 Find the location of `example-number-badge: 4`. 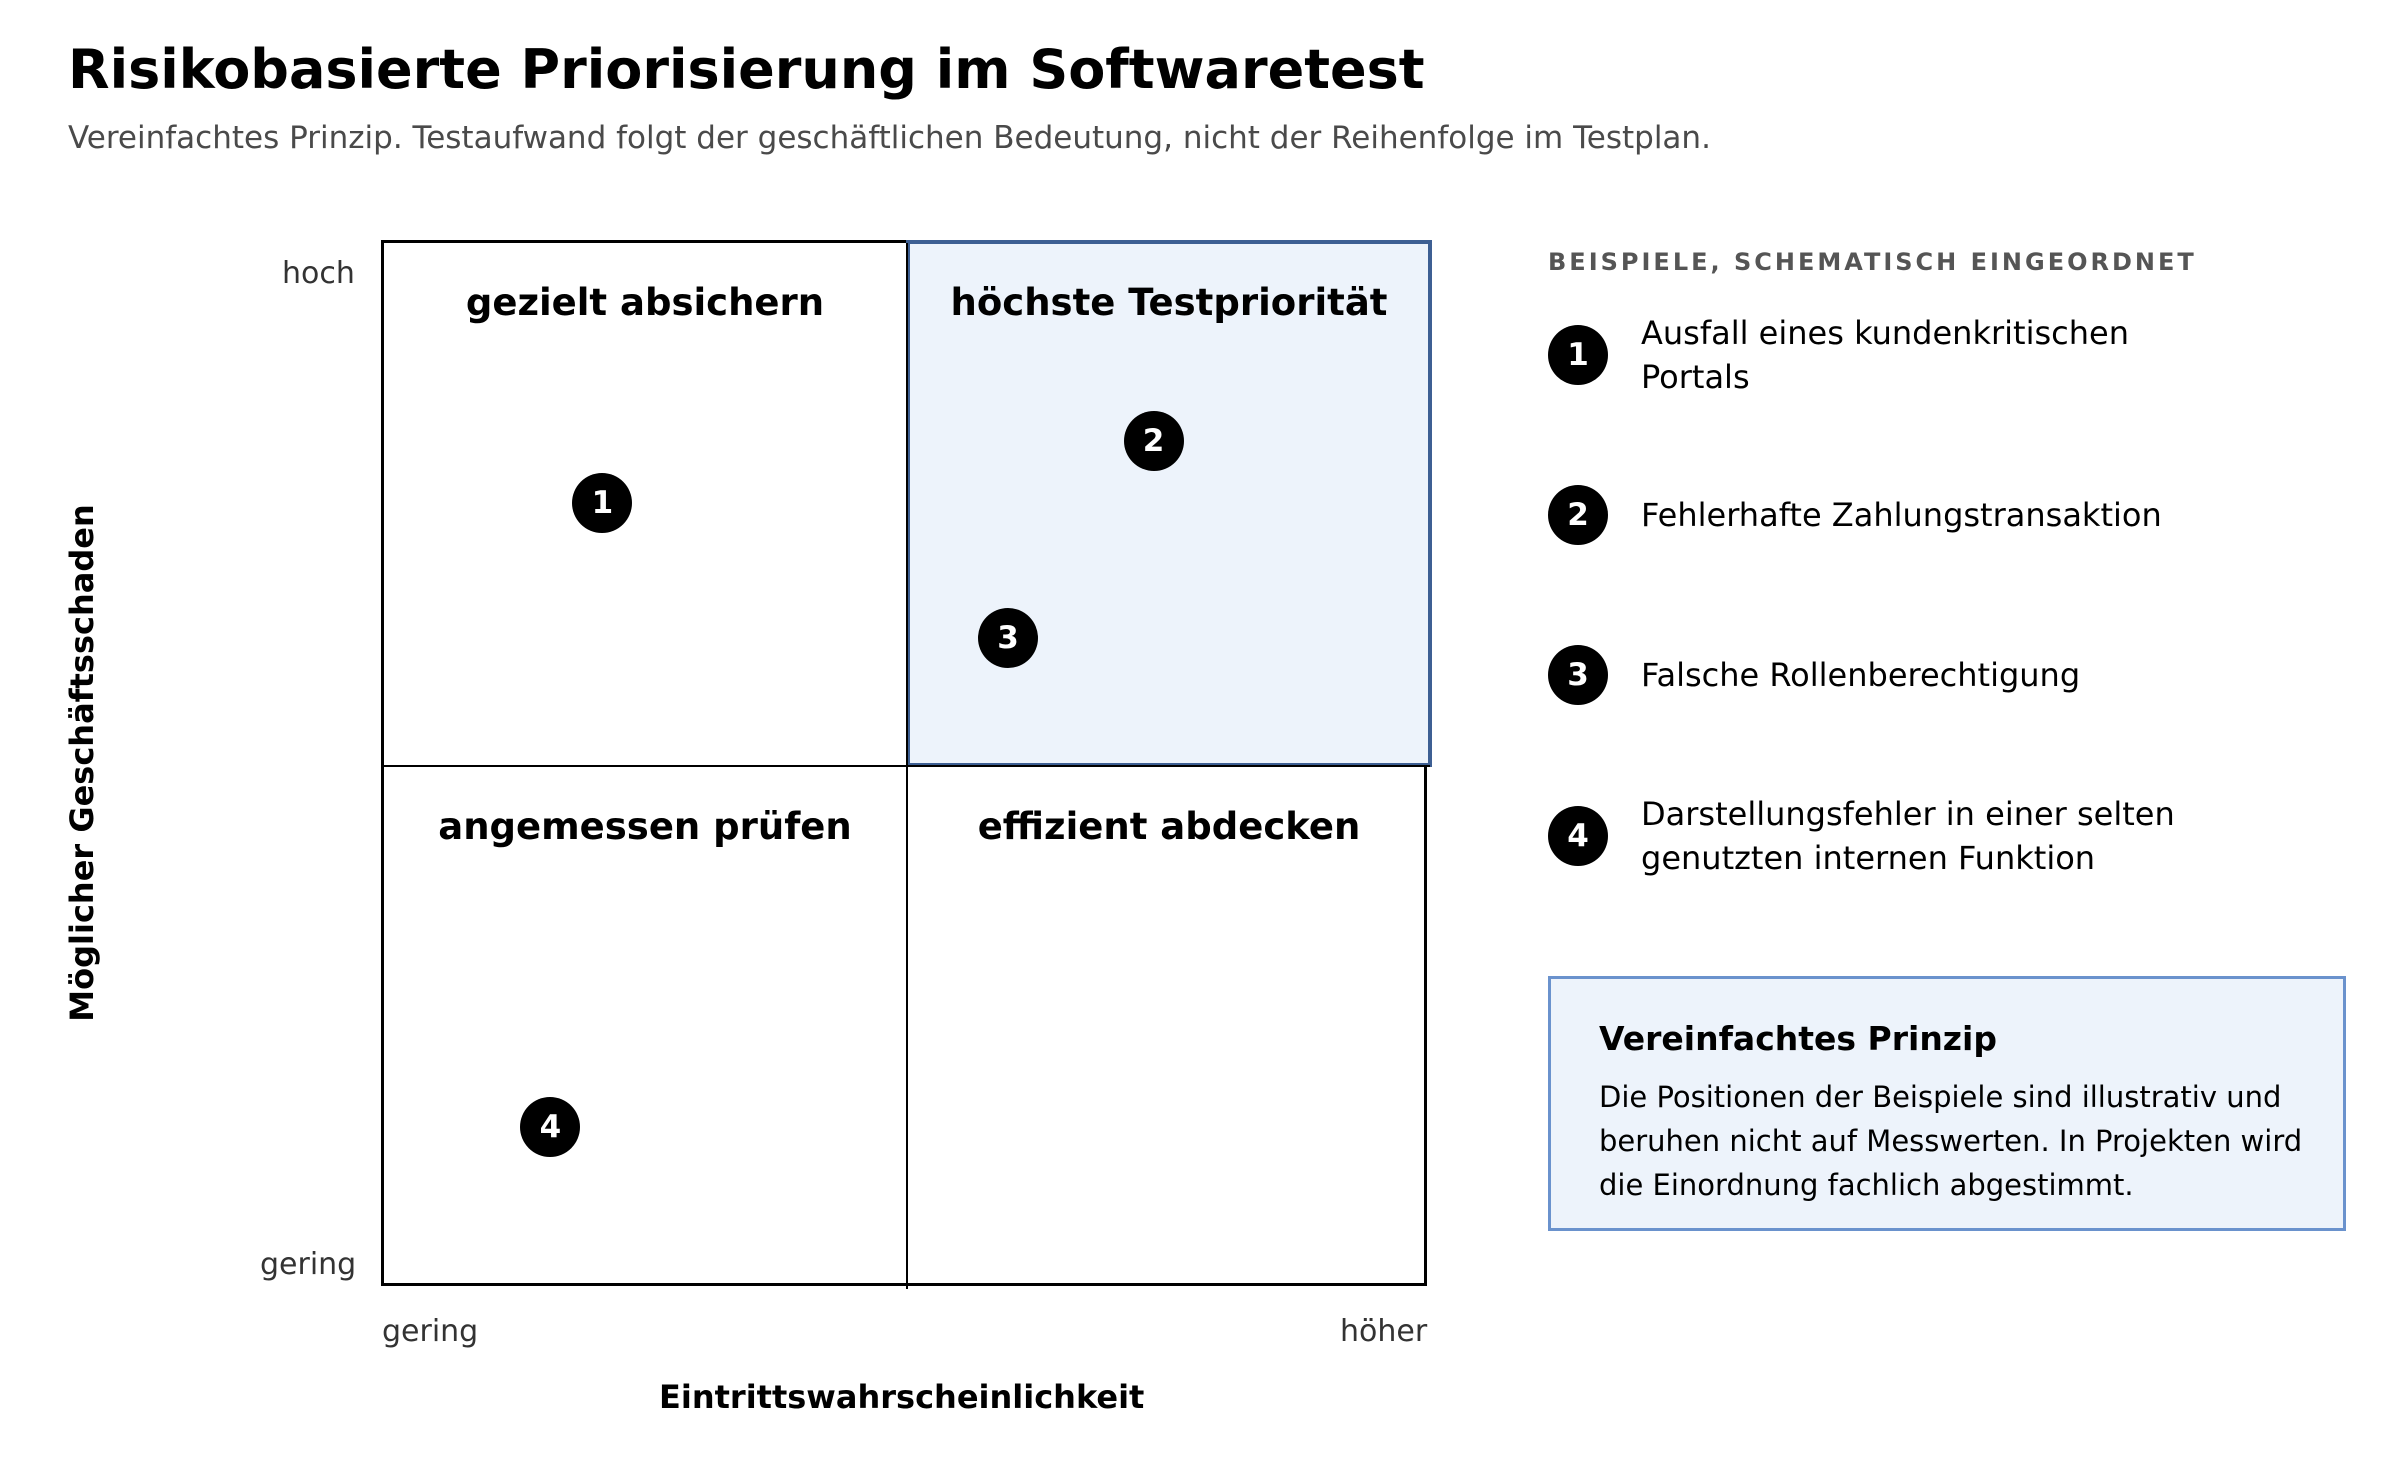

example-number-badge: 4 is located at coordinates (1578, 836).